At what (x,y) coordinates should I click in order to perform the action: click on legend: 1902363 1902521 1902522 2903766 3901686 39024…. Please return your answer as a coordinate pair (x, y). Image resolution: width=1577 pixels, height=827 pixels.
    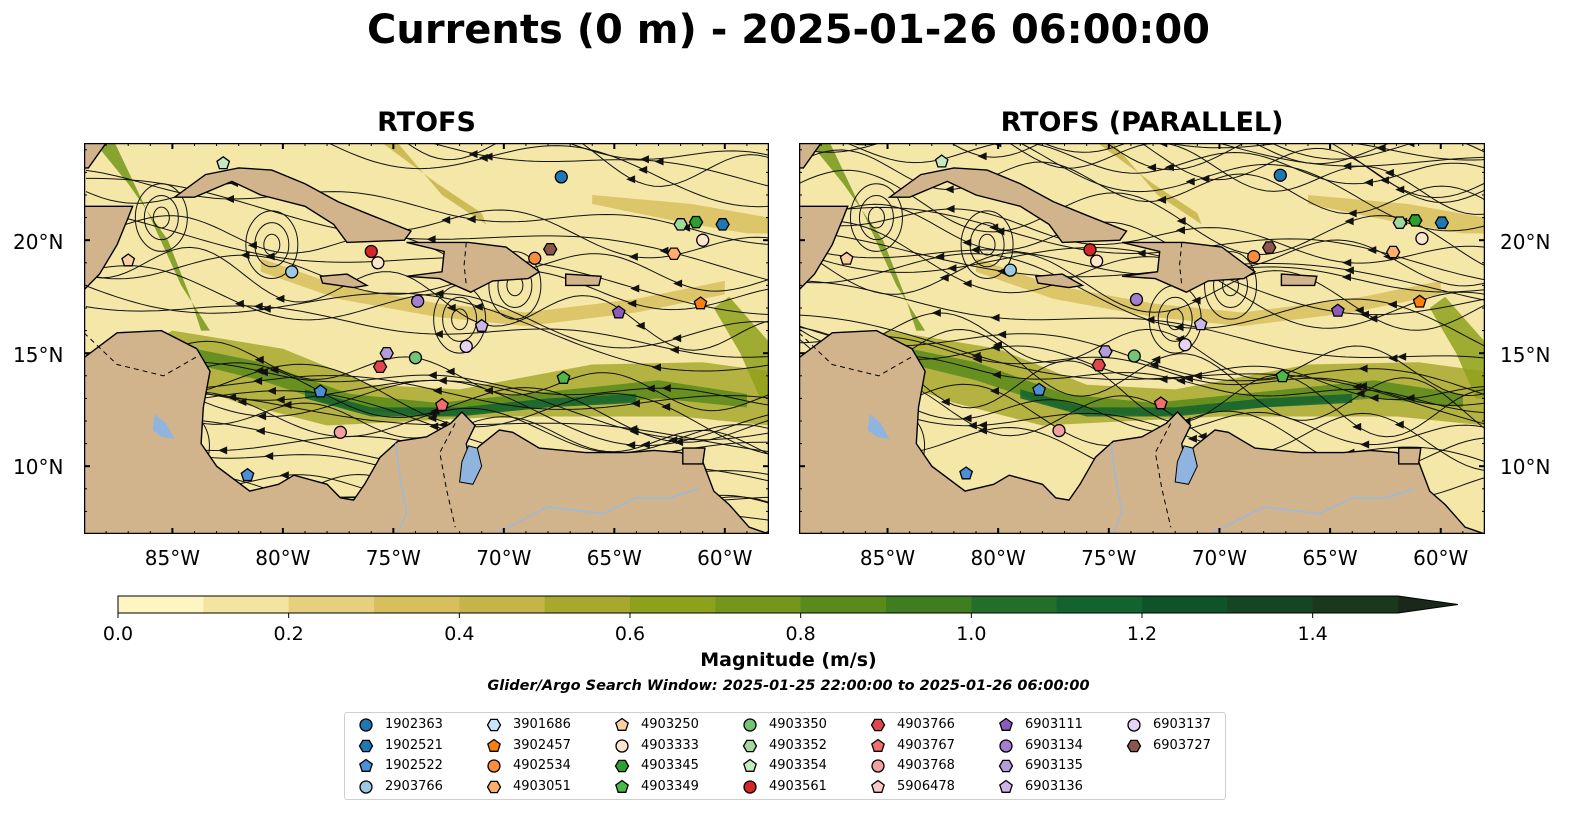
    Looking at the image, I should click on (785, 756).